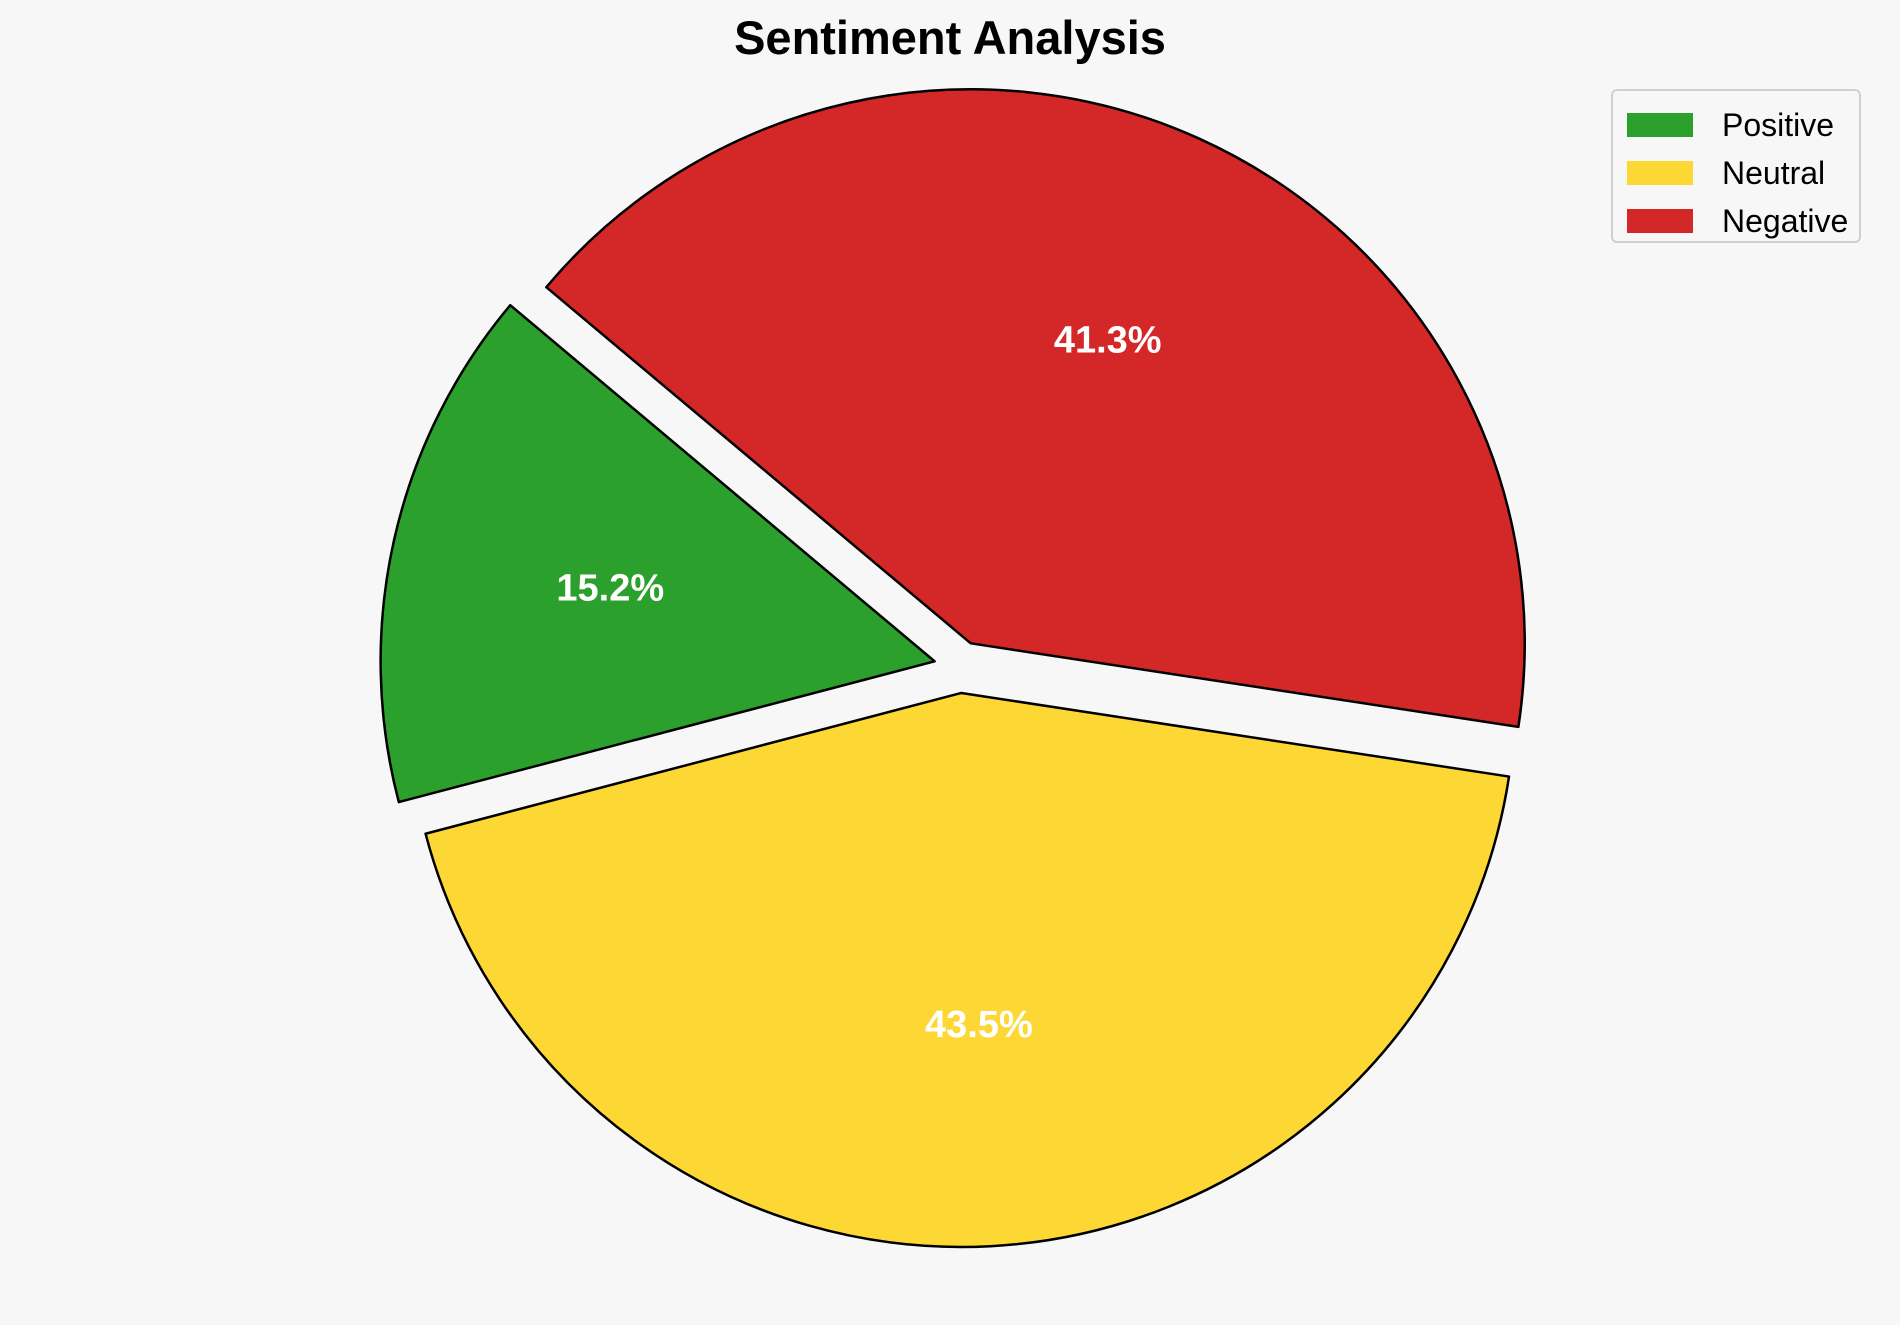 This screenshot has height=1325, width=1900. I want to click on legend-item-positive: Positive, so click(1743, 125).